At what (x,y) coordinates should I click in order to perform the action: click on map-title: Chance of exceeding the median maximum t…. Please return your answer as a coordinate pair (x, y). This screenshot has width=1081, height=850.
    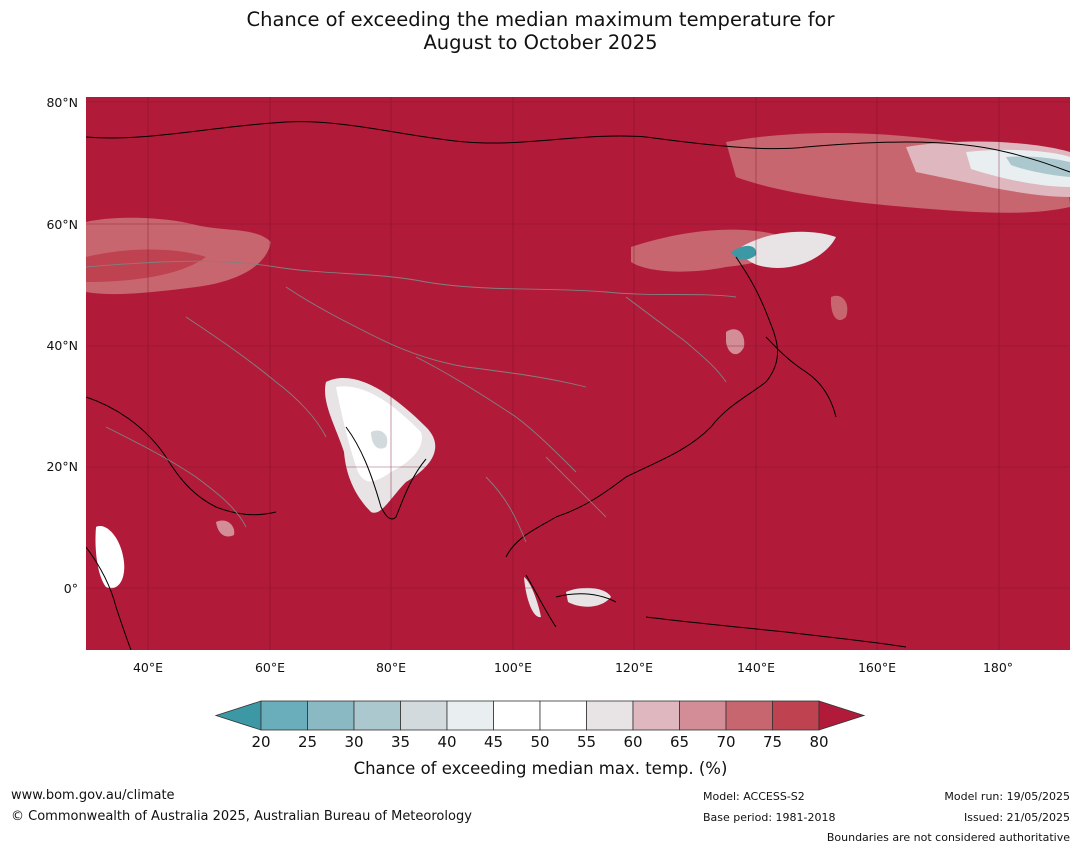
    Looking at the image, I should click on (540, 31).